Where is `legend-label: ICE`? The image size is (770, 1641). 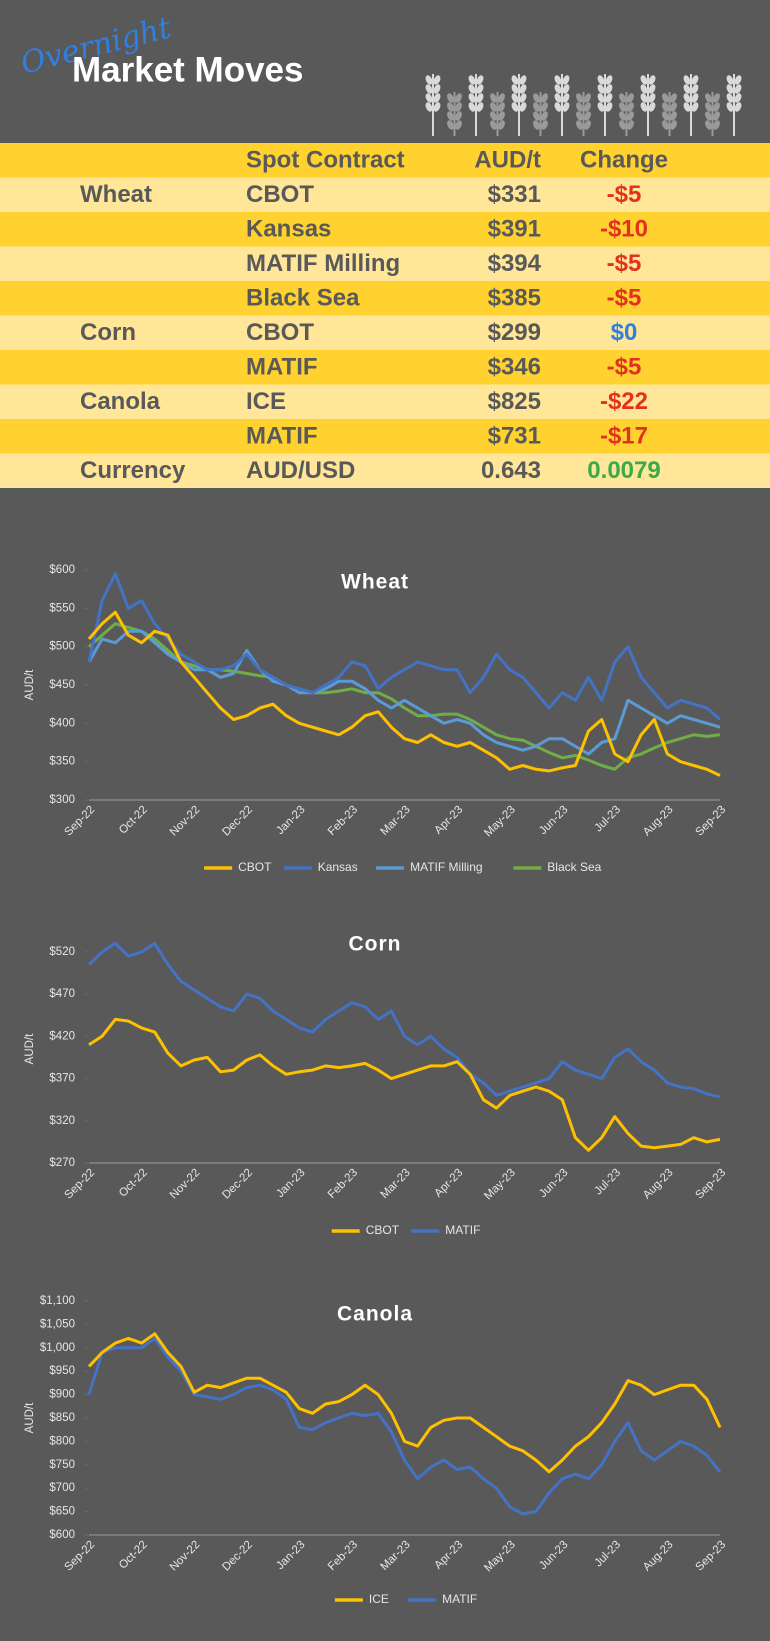 legend-label: ICE is located at coordinates (379, 1599).